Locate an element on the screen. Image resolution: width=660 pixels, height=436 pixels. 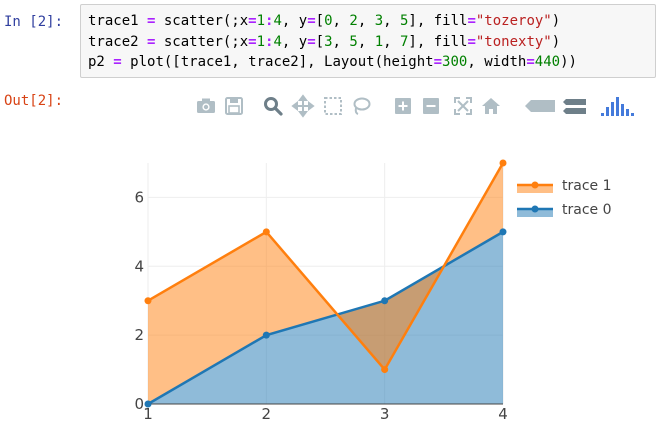
x-tick-label: 1 is located at coordinates (148, 414).